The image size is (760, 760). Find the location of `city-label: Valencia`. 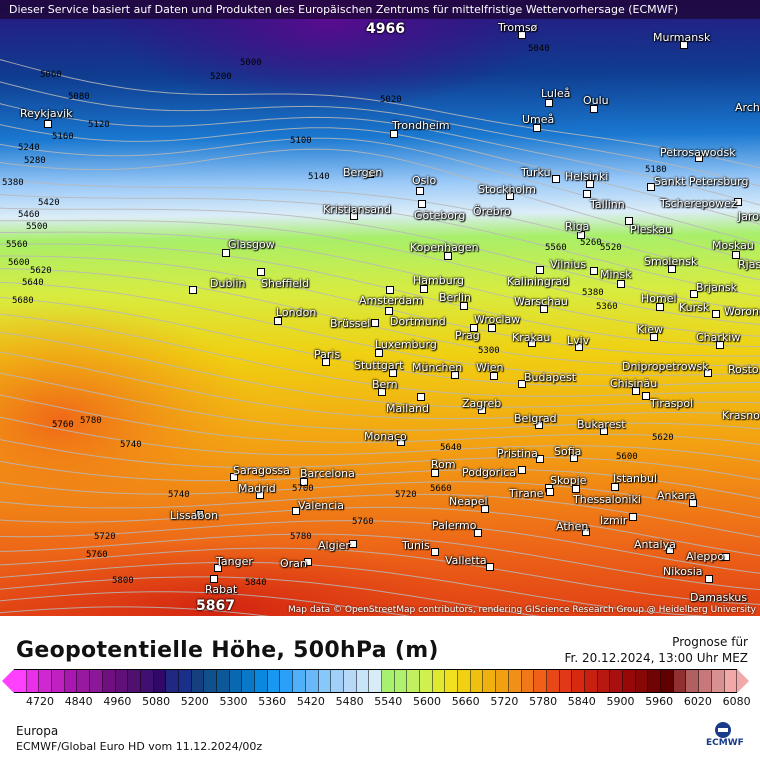

city-label: Valencia is located at coordinates (321, 505).